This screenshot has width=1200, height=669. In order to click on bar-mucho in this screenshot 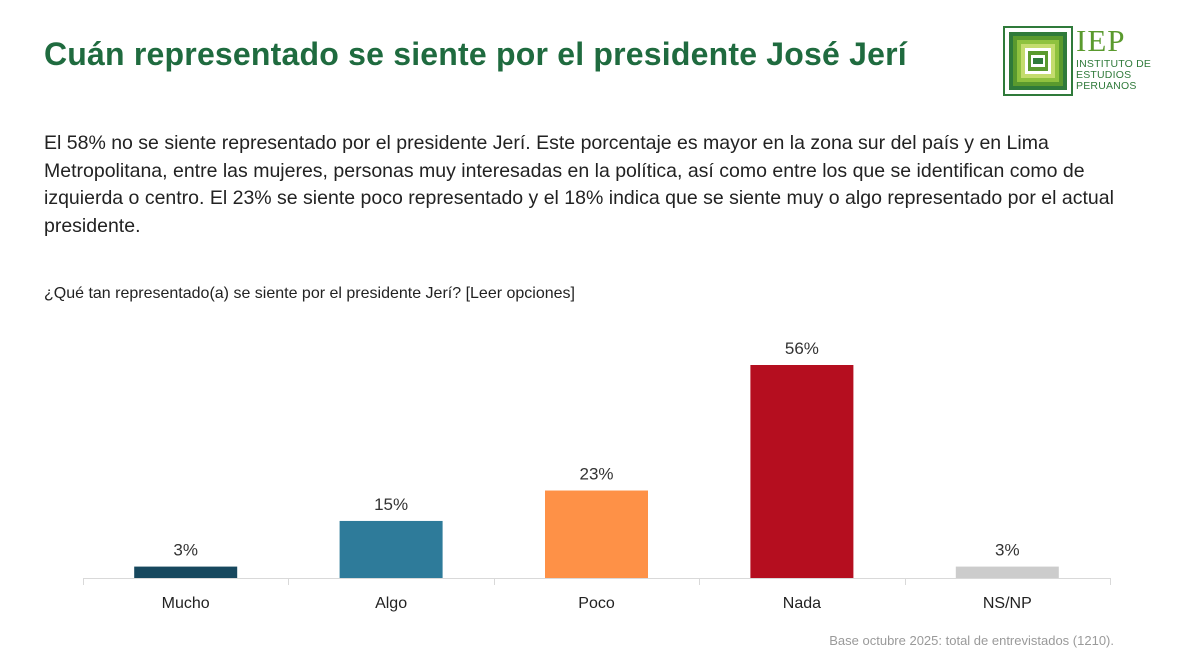, I will do `click(186, 572)`.